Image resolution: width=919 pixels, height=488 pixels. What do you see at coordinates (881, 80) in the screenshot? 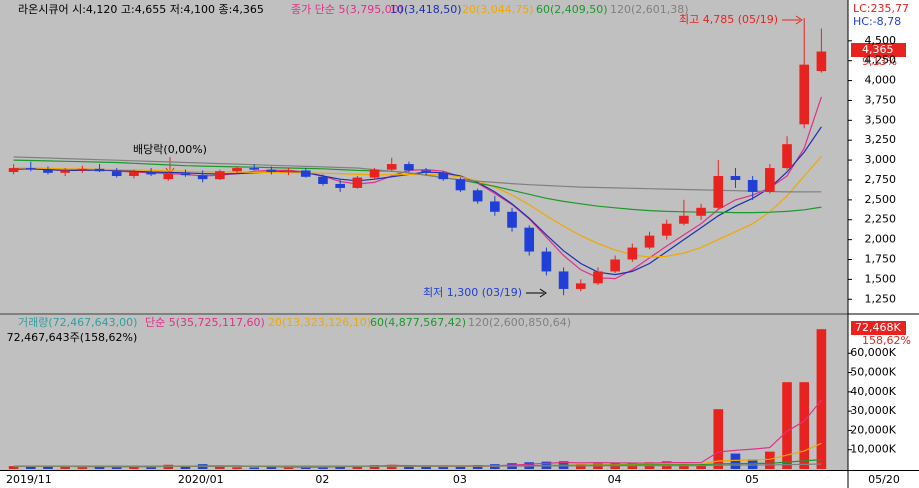
I see `y-tick-label: 4,000` at bounding box center [881, 80].